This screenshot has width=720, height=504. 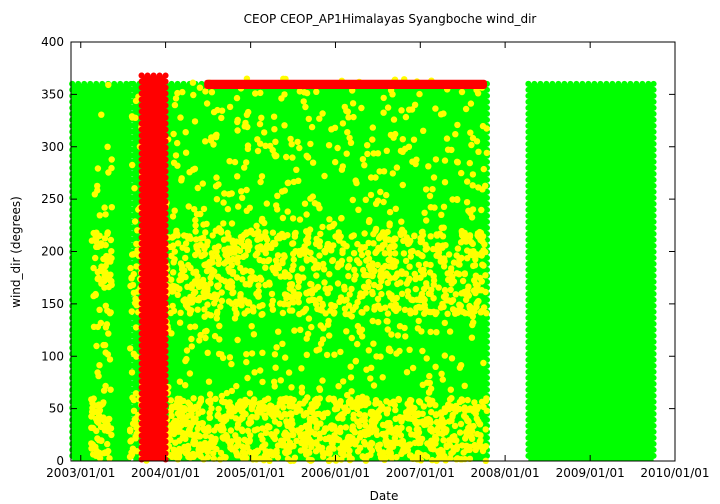 What do you see at coordinates (52, 147) in the screenshot?
I see `y-tick-label: 300` at bounding box center [52, 147].